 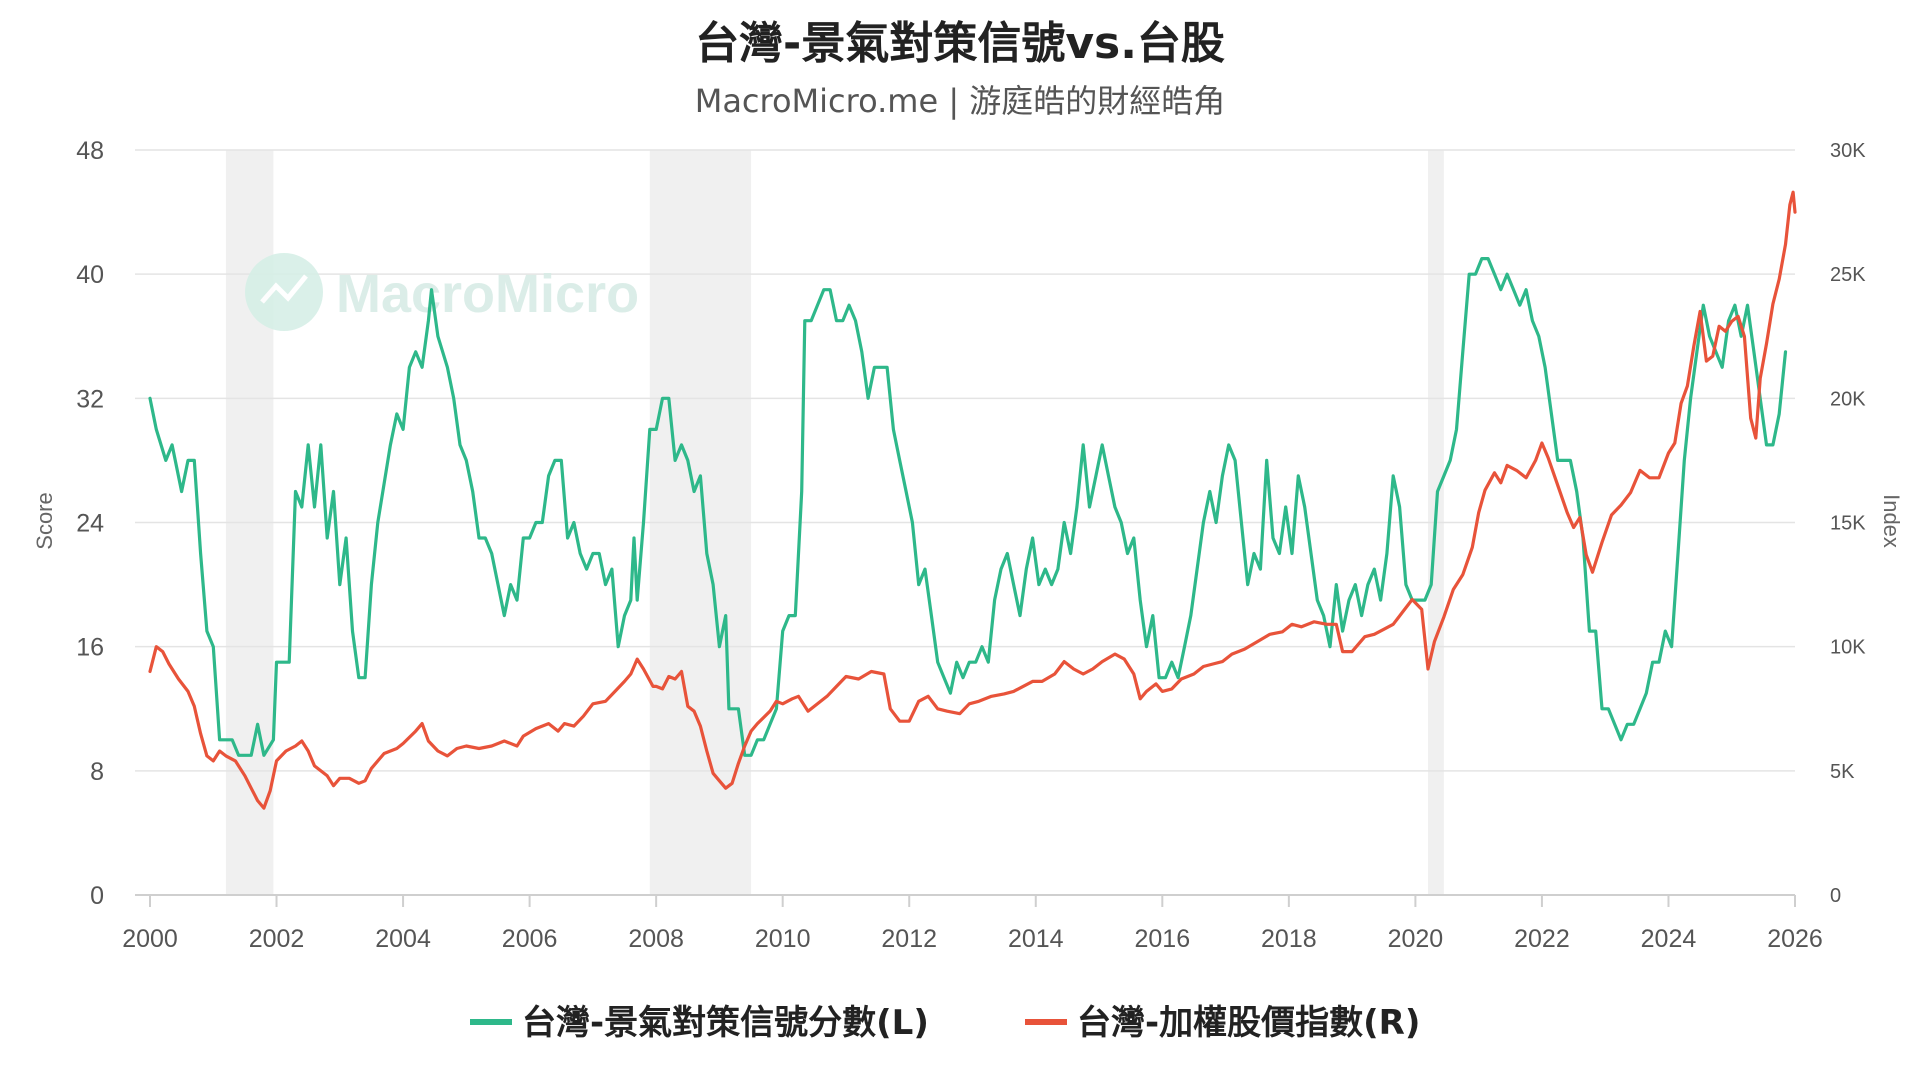 What do you see at coordinates (44, 520) in the screenshot?
I see `left-axis-title: Score` at bounding box center [44, 520].